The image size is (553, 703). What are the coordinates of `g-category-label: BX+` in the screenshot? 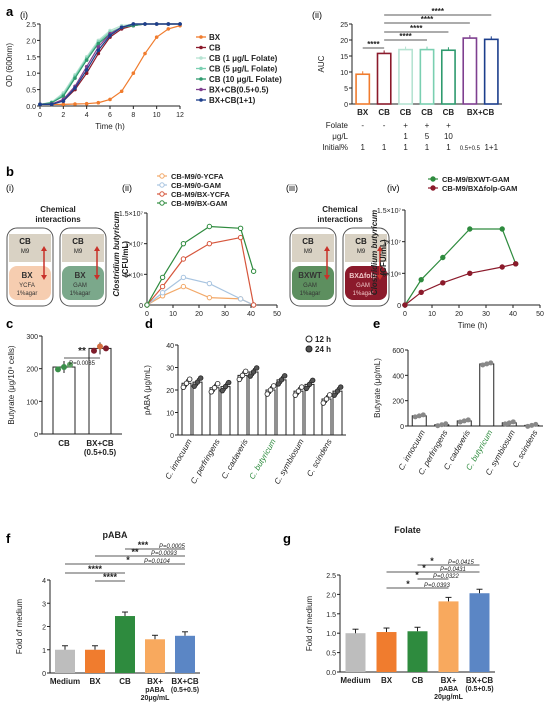 It's located at (449, 680).